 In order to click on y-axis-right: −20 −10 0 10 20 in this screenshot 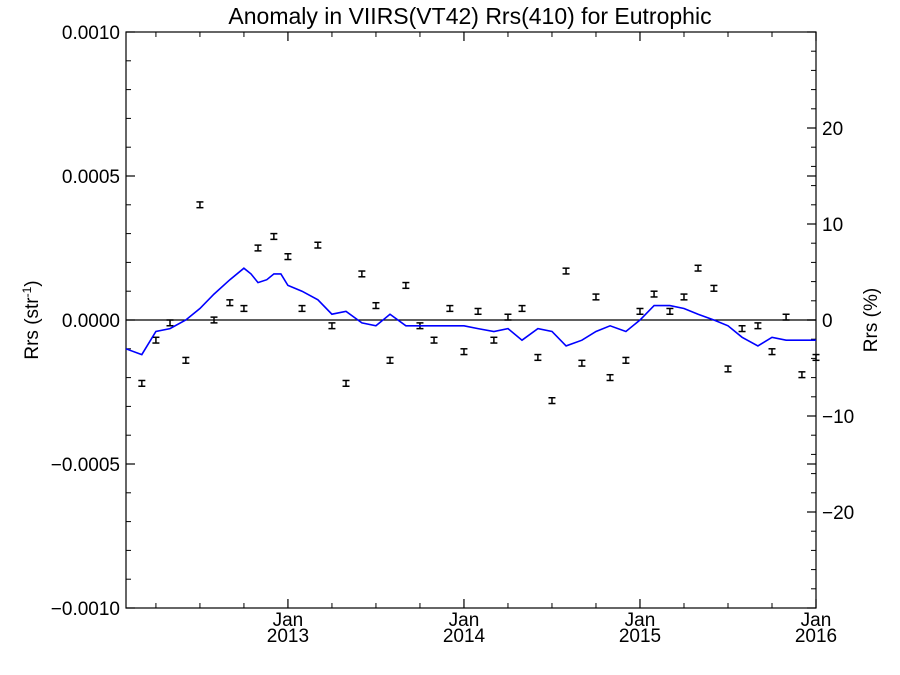, I will do `click(830, 320)`.